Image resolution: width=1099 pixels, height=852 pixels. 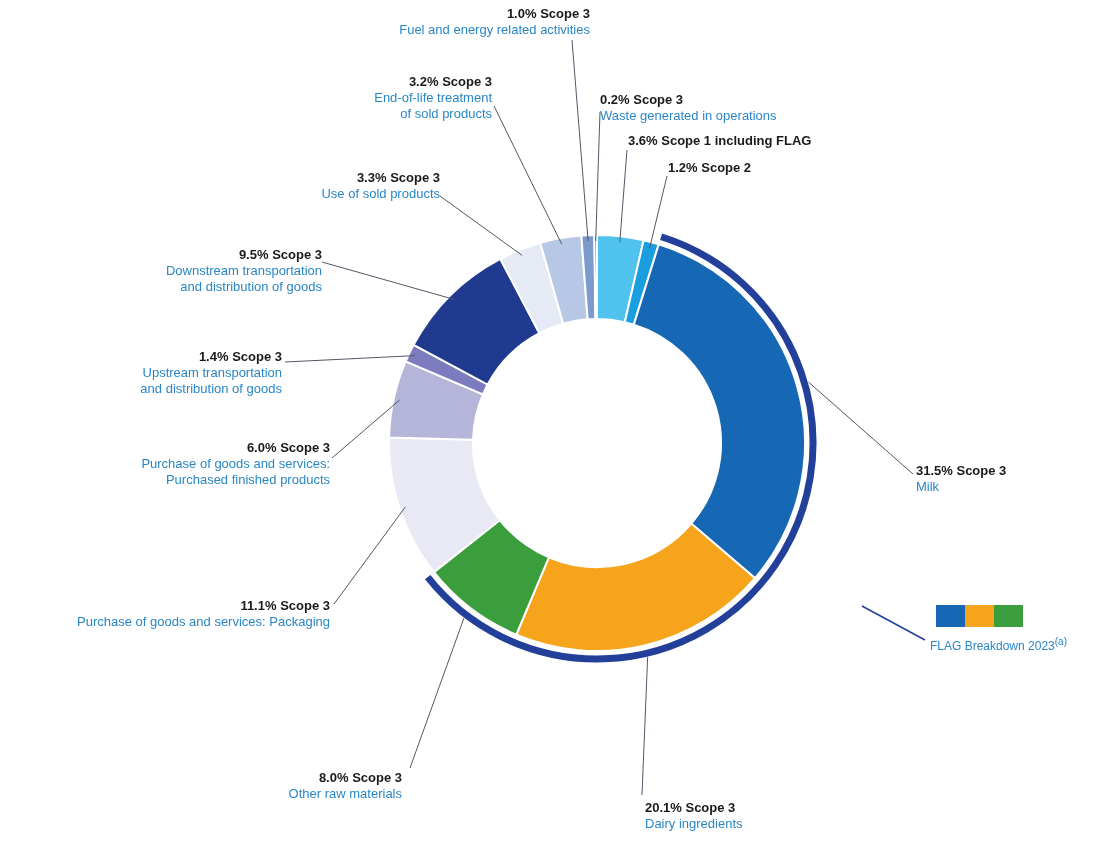 I want to click on data-label: 0.2% Scope 3, so click(x=642, y=100).